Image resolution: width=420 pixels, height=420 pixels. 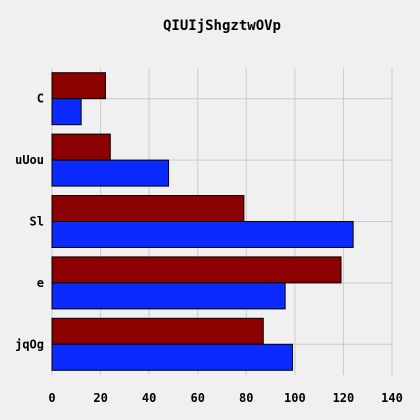 What do you see at coordinates (197, 398) in the screenshot?
I see `x-tick-label: 60` at bounding box center [197, 398].